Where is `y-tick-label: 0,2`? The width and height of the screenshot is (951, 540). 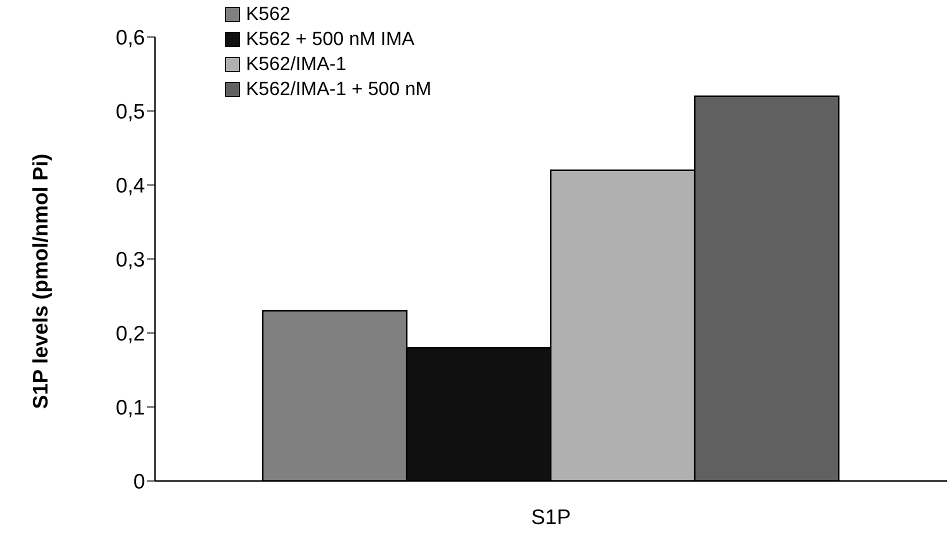 y-tick-label: 0,2 is located at coordinates (130, 334).